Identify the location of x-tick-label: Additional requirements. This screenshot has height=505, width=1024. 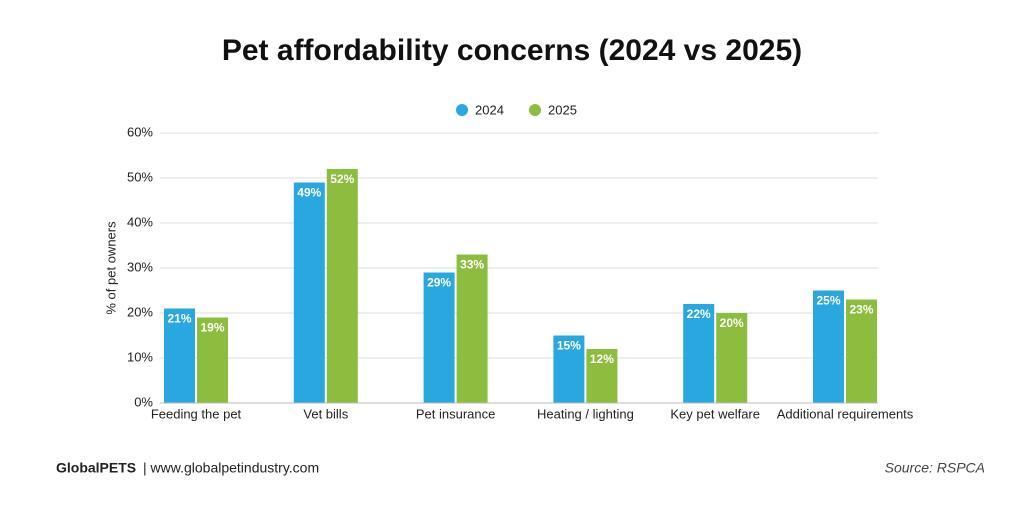
(845, 413).